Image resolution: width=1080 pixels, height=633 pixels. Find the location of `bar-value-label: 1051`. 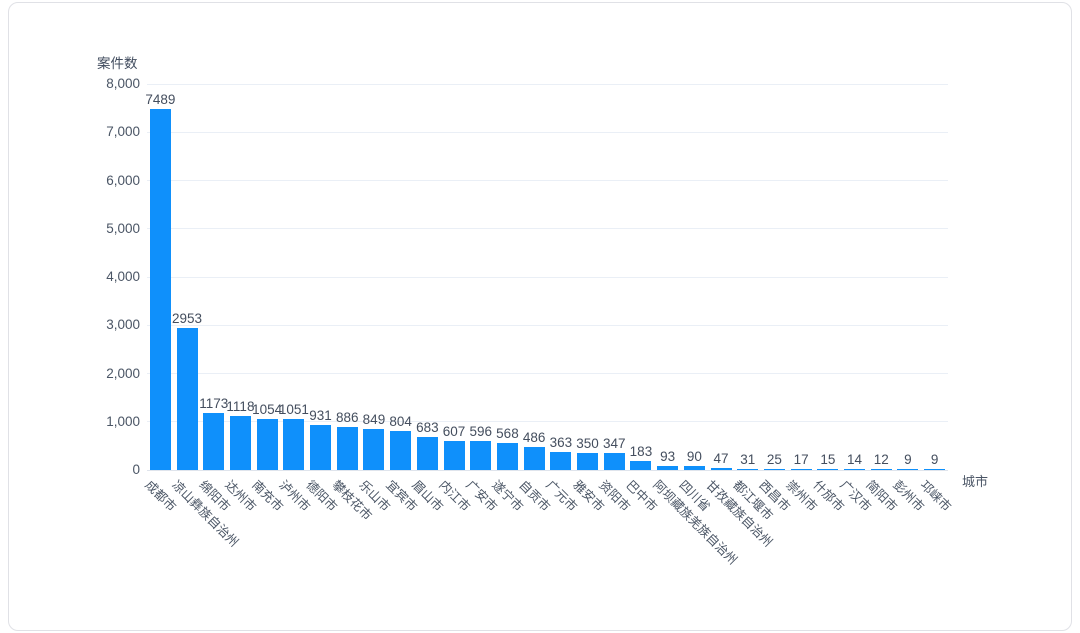

bar-value-label: 1051 is located at coordinates (293, 410).